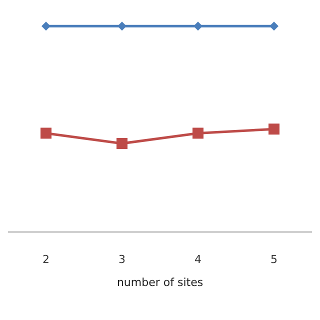 The image size is (320, 320). What do you see at coordinates (122, 259) in the screenshot?
I see `x-tick-label: 3` at bounding box center [122, 259].